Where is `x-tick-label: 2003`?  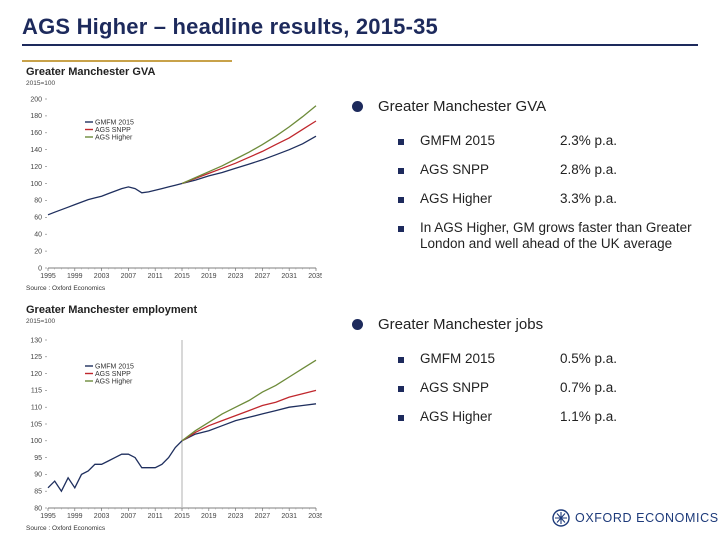
x-tick-label: 2003 is located at coordinates (102, 516).